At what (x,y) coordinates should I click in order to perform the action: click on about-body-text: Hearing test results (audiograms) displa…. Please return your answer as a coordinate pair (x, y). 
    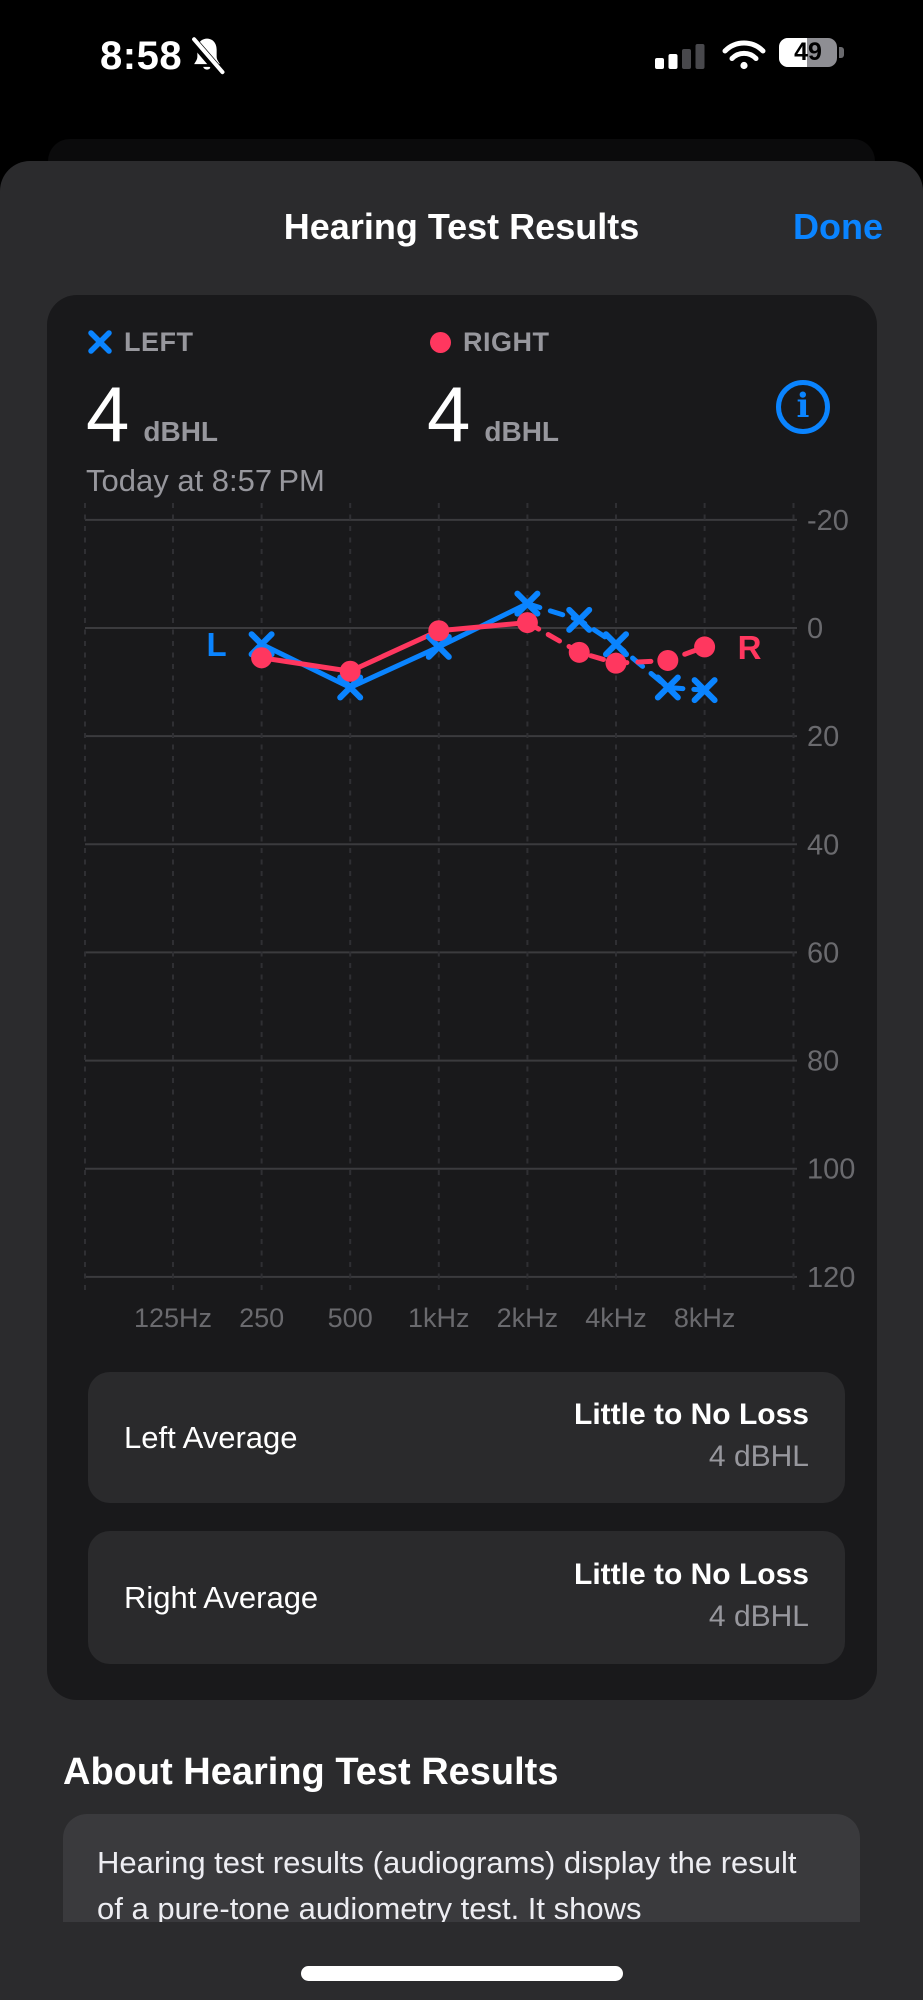
    Looking at the image, I should click on (447, 1883).